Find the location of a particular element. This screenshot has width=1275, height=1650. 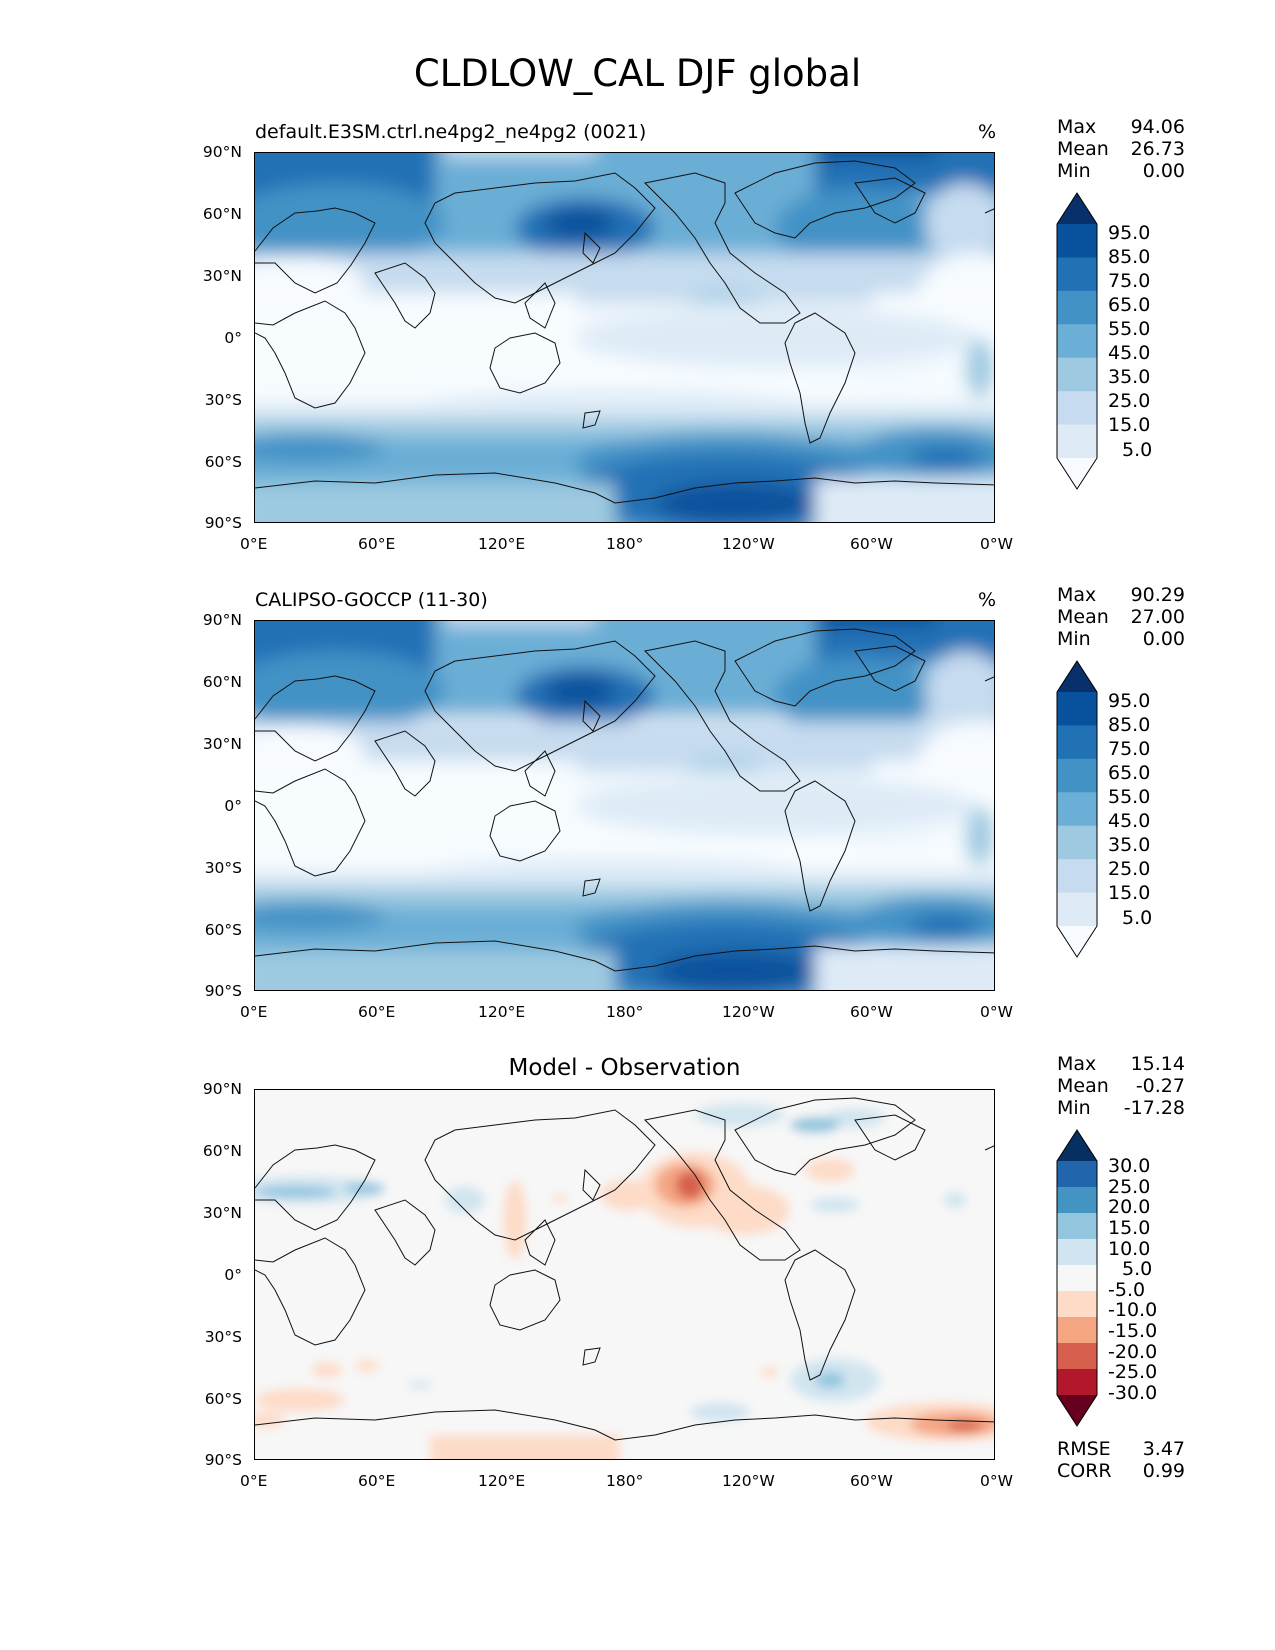

colorbar-label: 30.0 is located at coordinates (1129, 1166).